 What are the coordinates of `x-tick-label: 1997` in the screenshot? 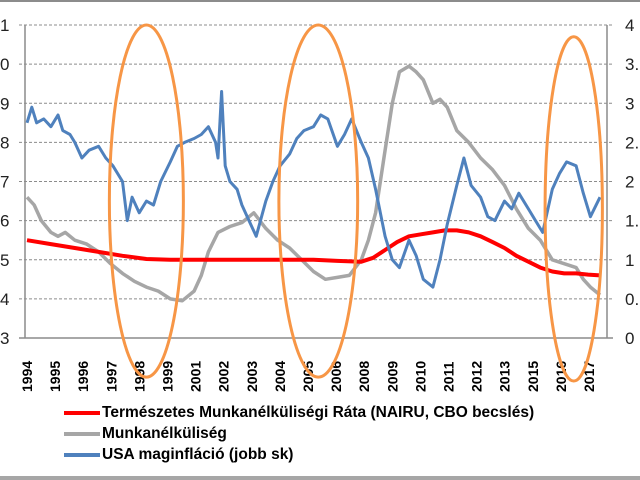 It's located at (111, 376).